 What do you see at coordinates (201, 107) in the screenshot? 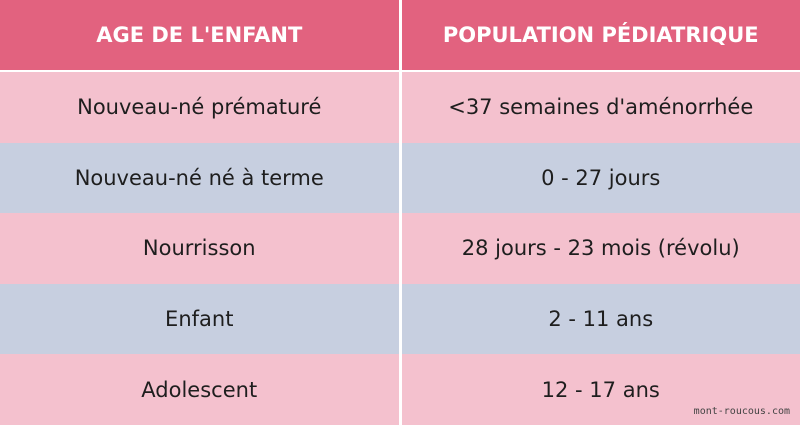
I see `table-cell: Nouveau-né prématuré` at bounding box center [201, 107].